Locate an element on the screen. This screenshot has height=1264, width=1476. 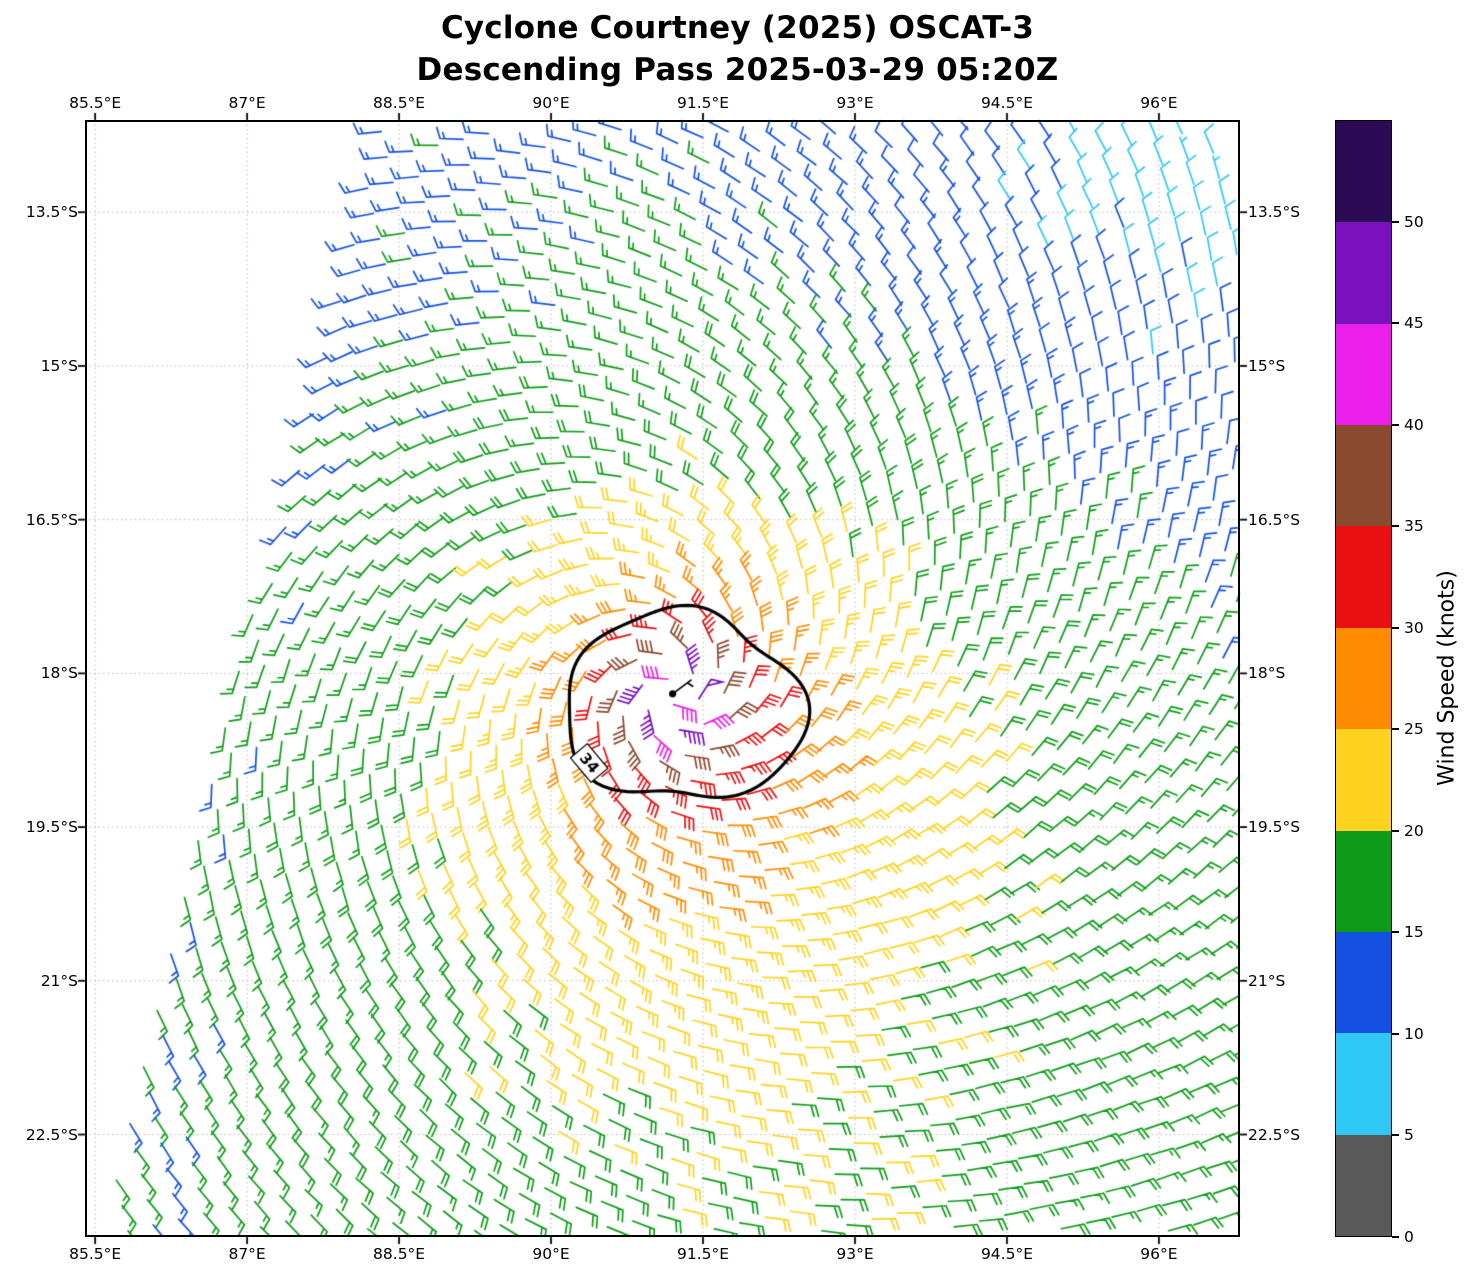
x-tick-label-bottom: 90°E is located at coordinates (551, 1254).